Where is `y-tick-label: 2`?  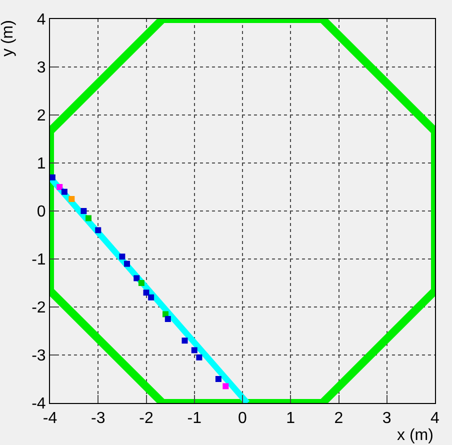 y-tick-label: 2 is located at coordinates (41, 116).